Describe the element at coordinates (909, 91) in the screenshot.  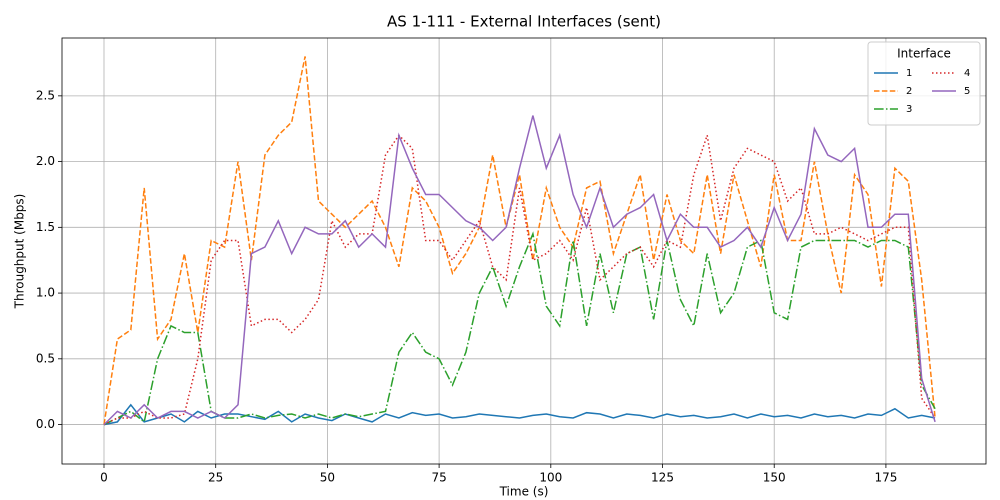
I see `legend-label: 2` at that location.